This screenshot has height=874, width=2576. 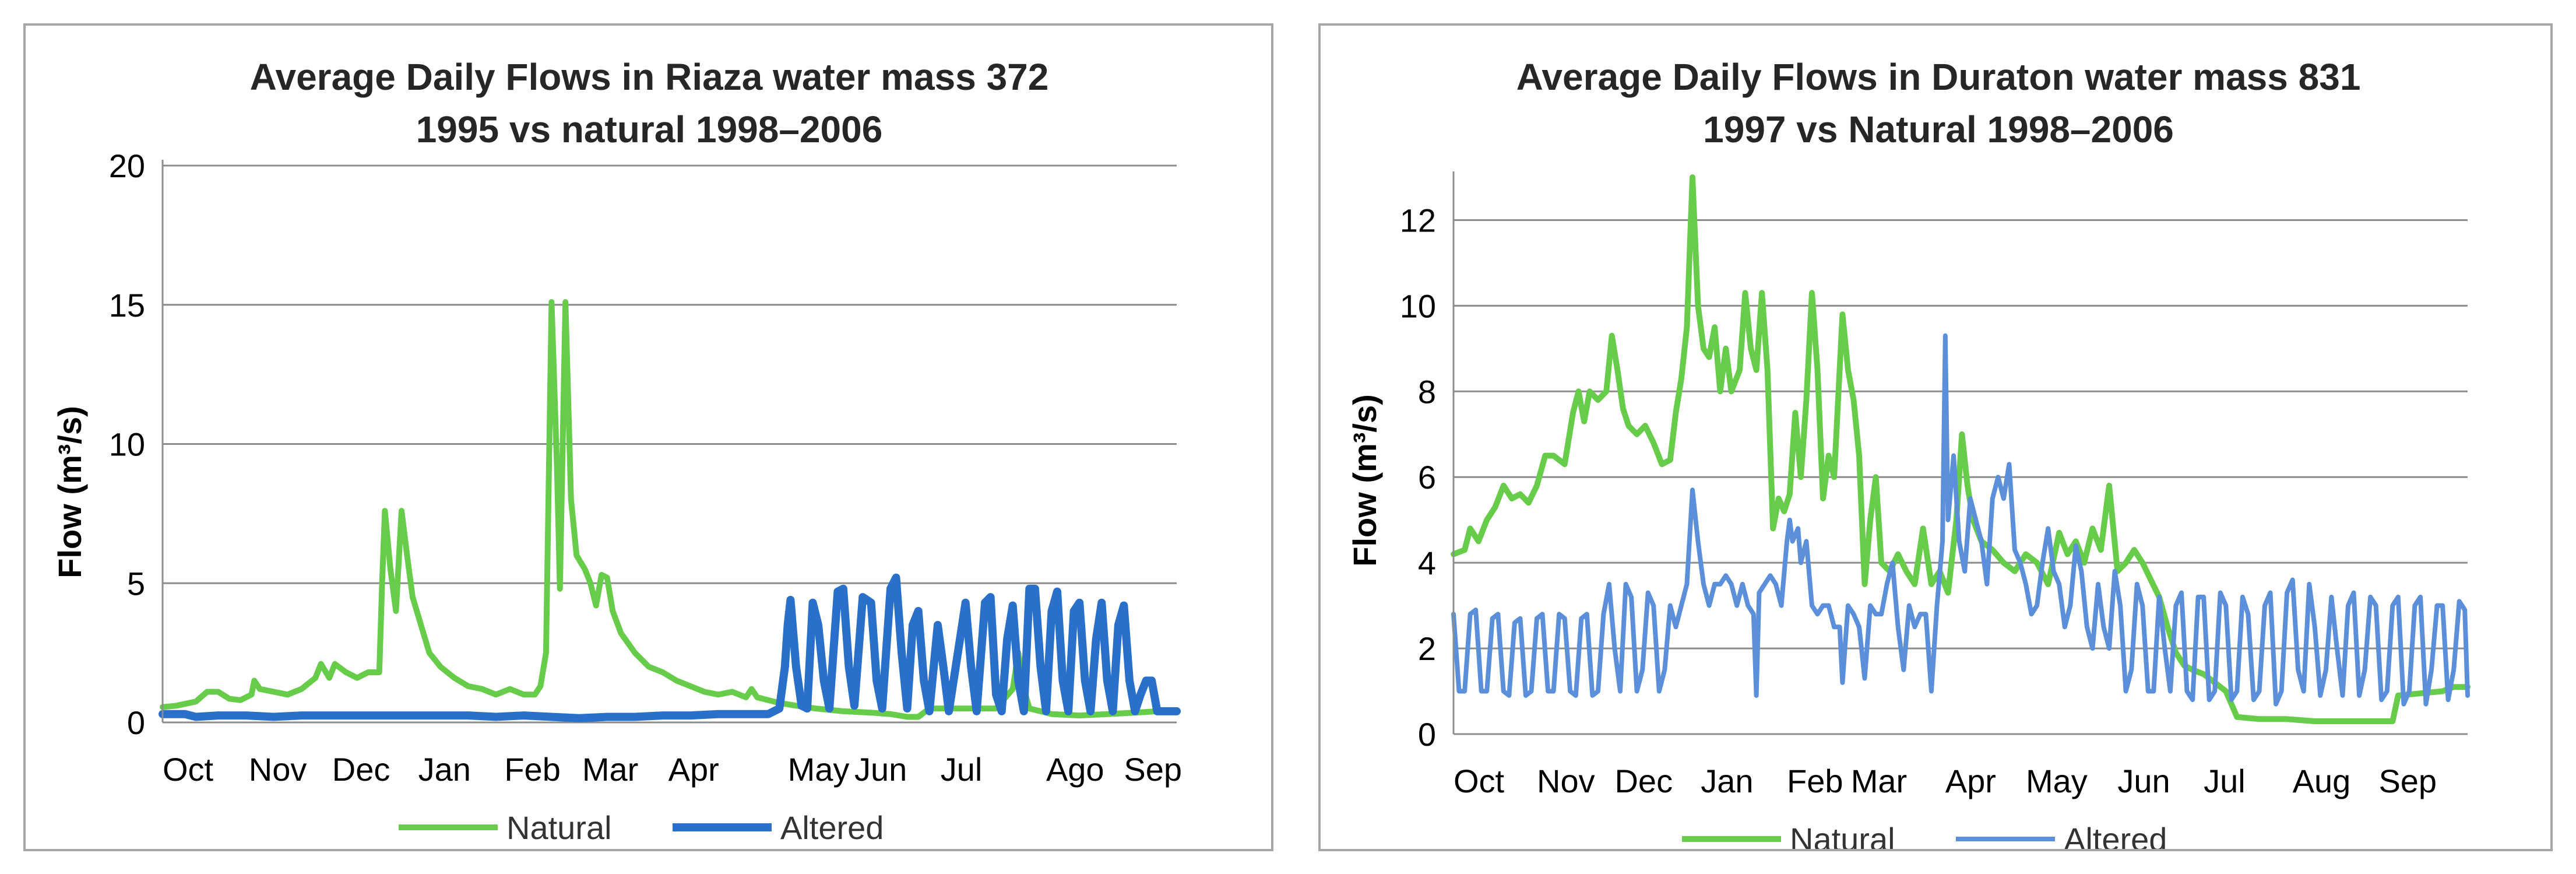 What do you see at coordinates (670, 647) in the screenshot?
I see `series-line-altered` at bounding box center [670, 647].